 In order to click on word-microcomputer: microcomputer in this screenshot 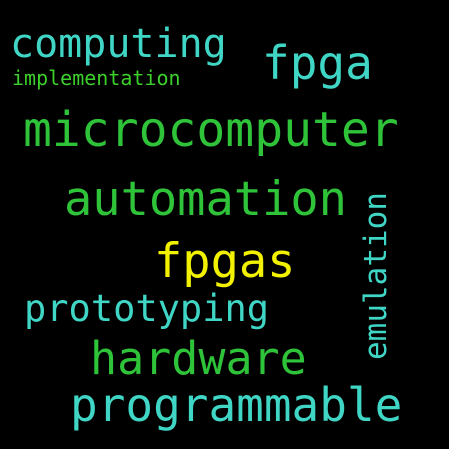, I will do `click(211, 130)`.